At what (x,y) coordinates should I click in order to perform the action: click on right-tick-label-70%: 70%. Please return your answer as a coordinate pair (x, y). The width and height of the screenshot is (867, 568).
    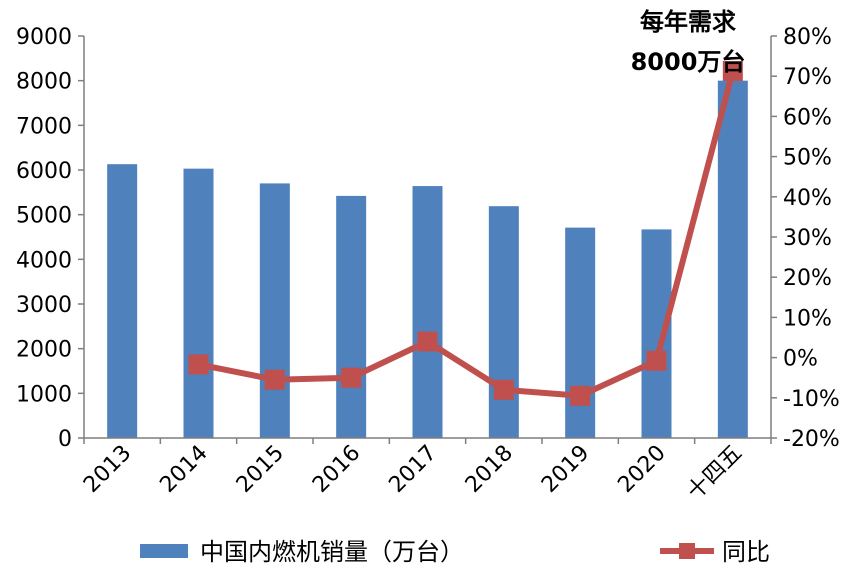
    Looking at the image, I should click on (807, 77).